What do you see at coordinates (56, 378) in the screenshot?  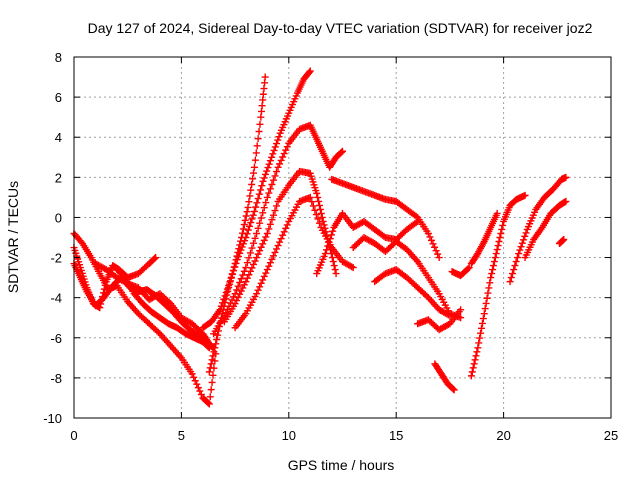 I see `y-tick-label: -8` at bounding box center [56, 378].